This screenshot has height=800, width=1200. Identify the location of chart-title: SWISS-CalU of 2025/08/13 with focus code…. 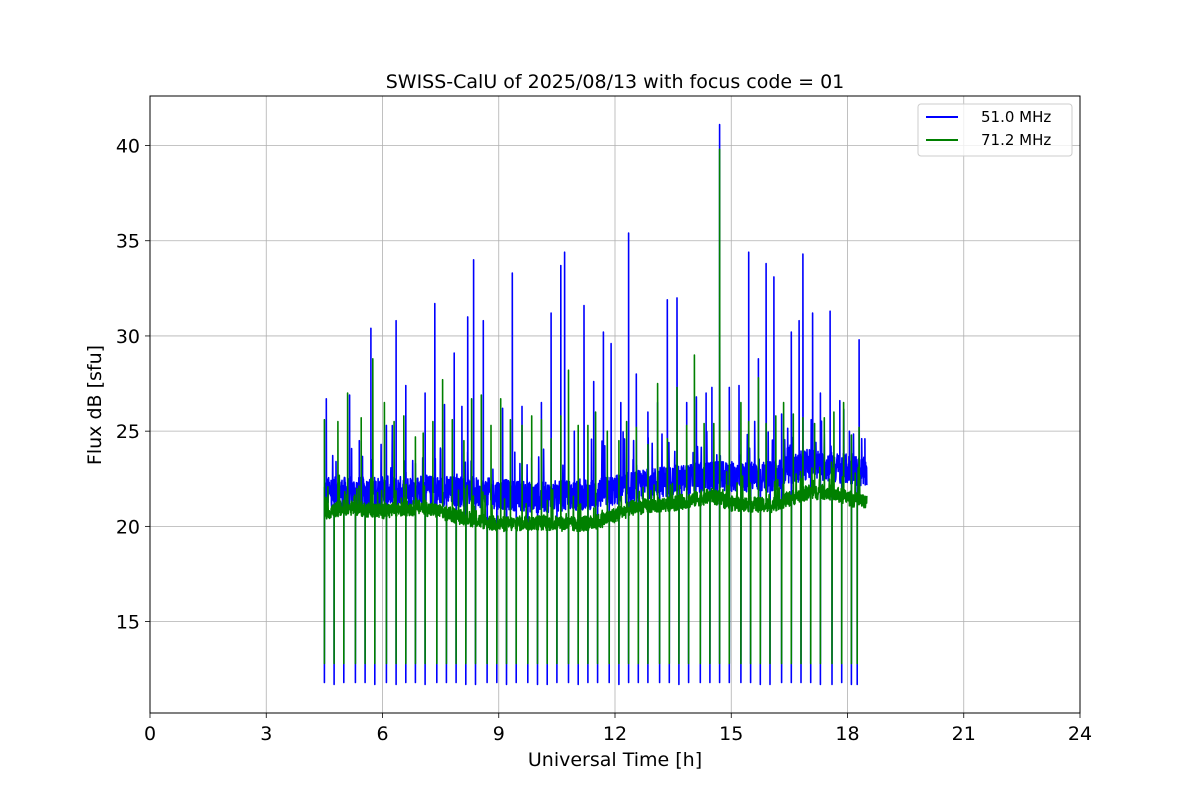
(615, 82).